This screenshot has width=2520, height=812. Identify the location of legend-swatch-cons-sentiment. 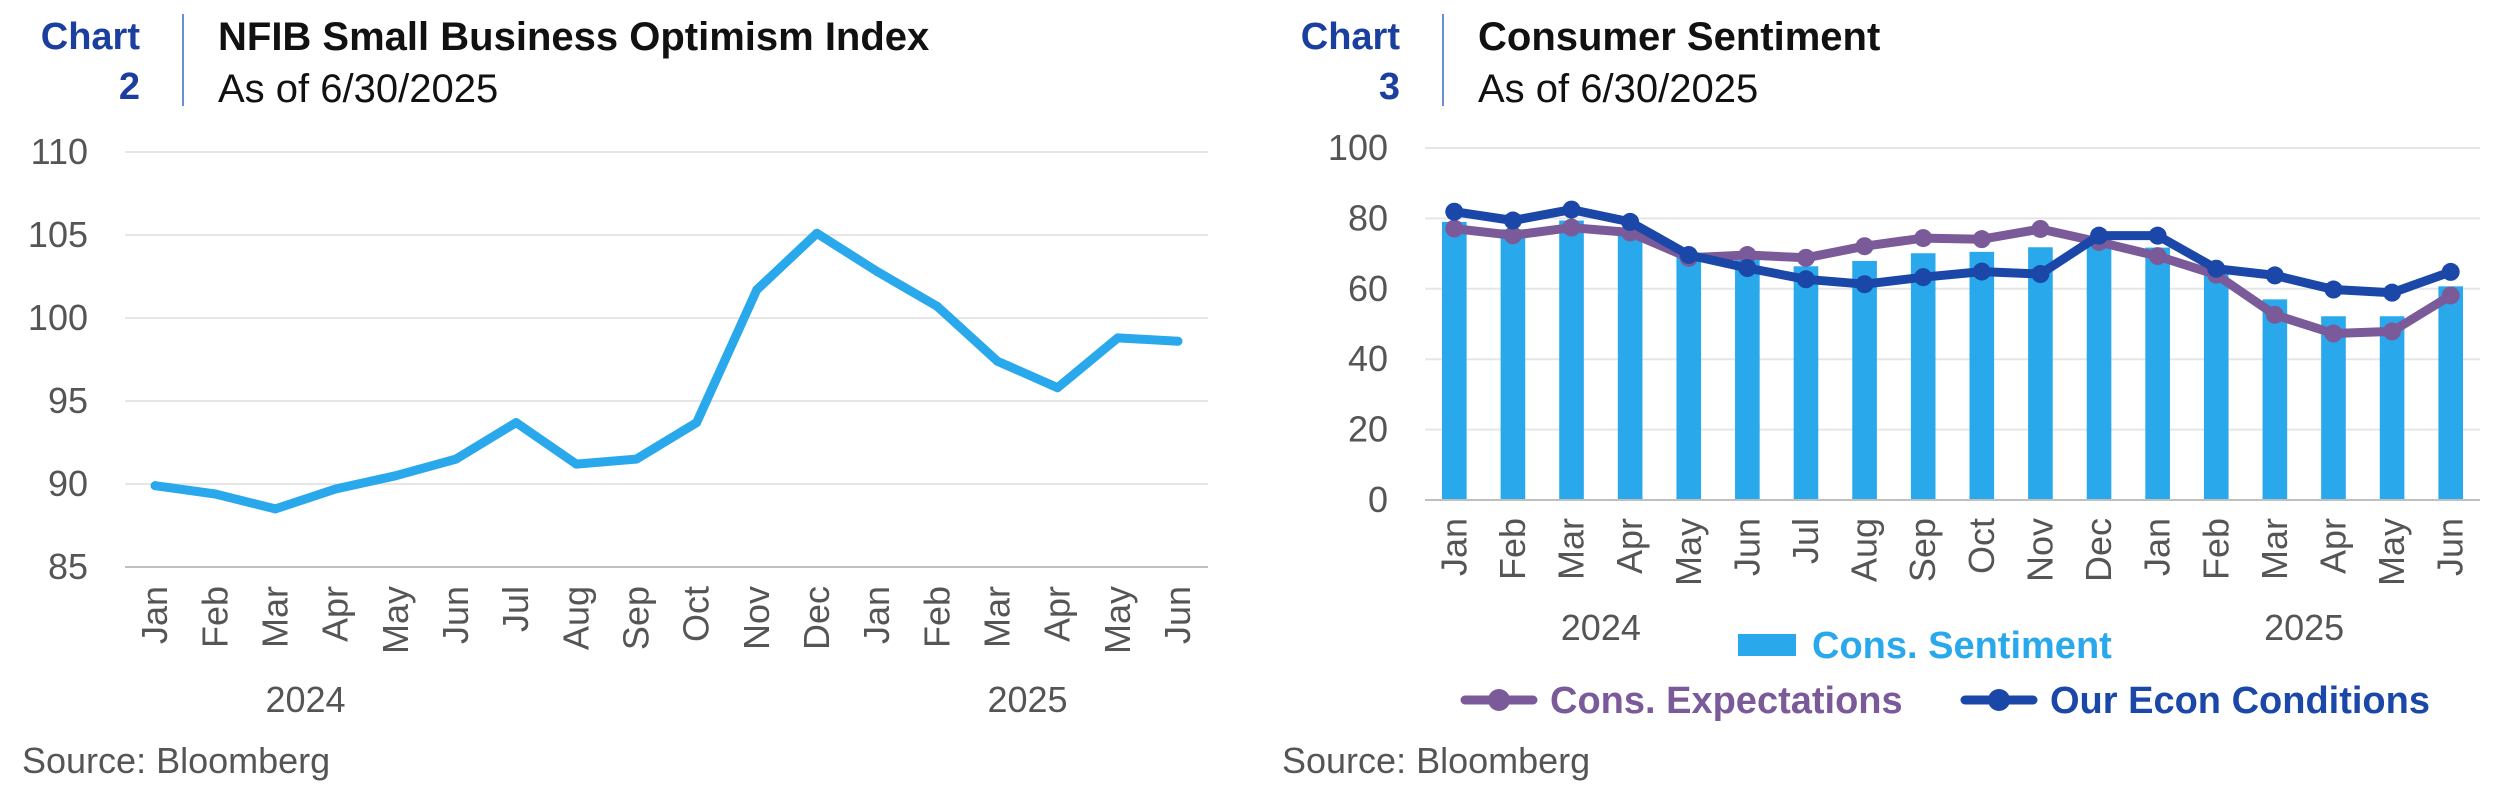
(1767, 645).